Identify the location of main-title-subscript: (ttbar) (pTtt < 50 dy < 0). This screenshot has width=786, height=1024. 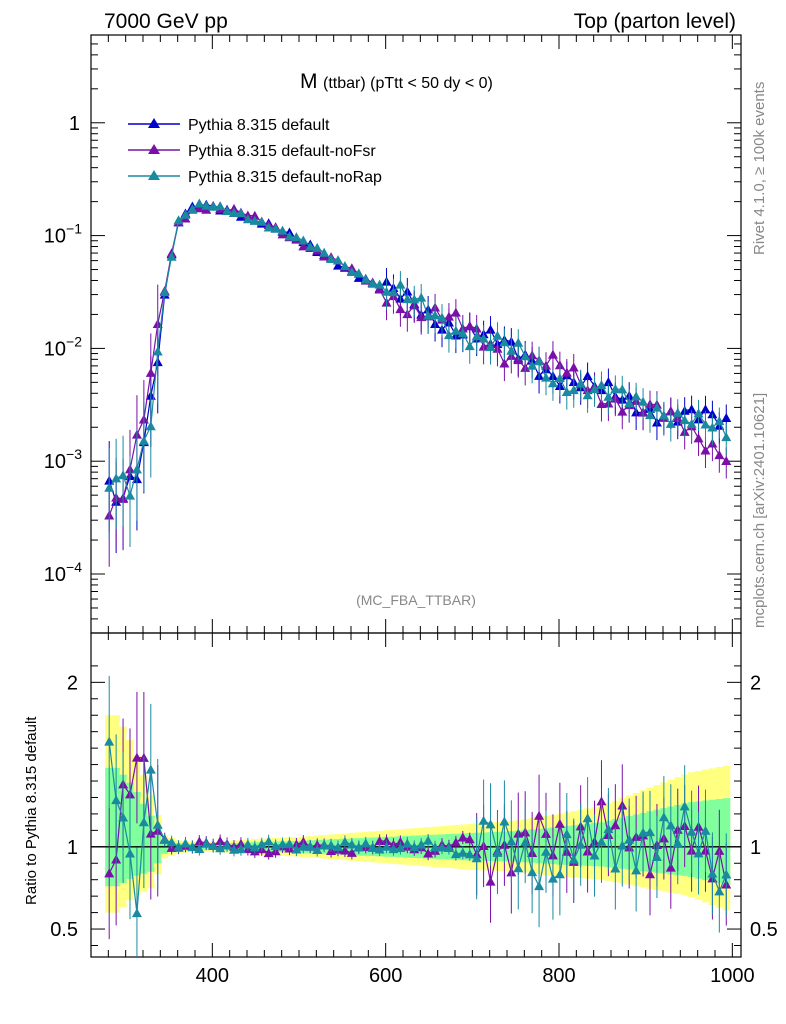
(408, 83).